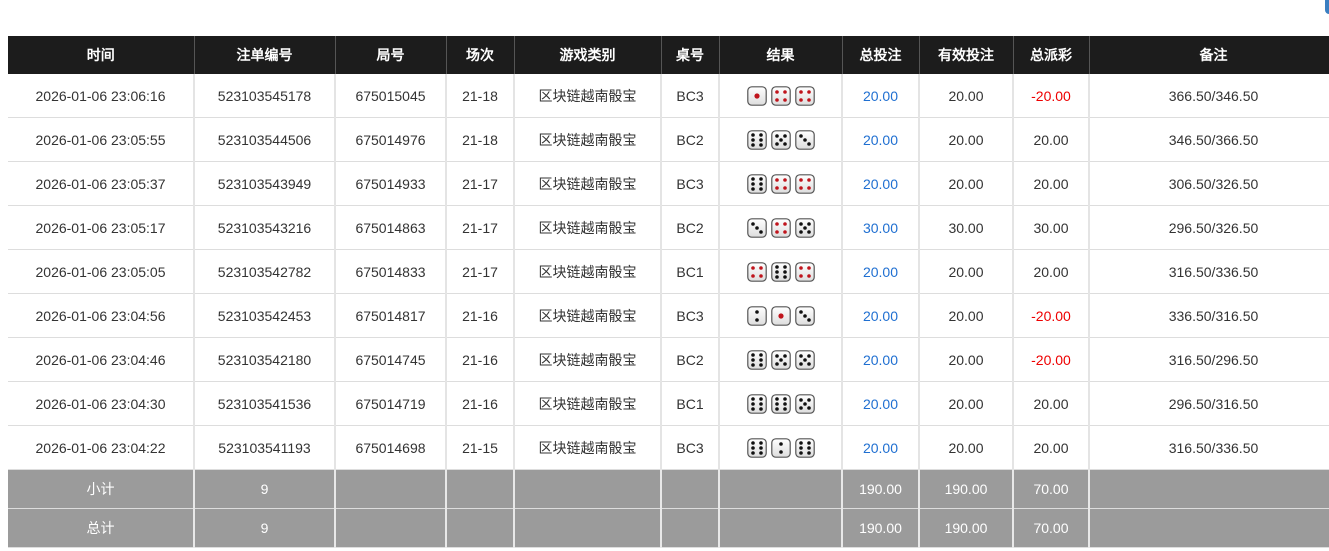 The image size is (1329, 551). What do you see at coordinates (391, 315) in the screenshot?
I see `cell-round: 675014817` at bounding box center [391, 315].